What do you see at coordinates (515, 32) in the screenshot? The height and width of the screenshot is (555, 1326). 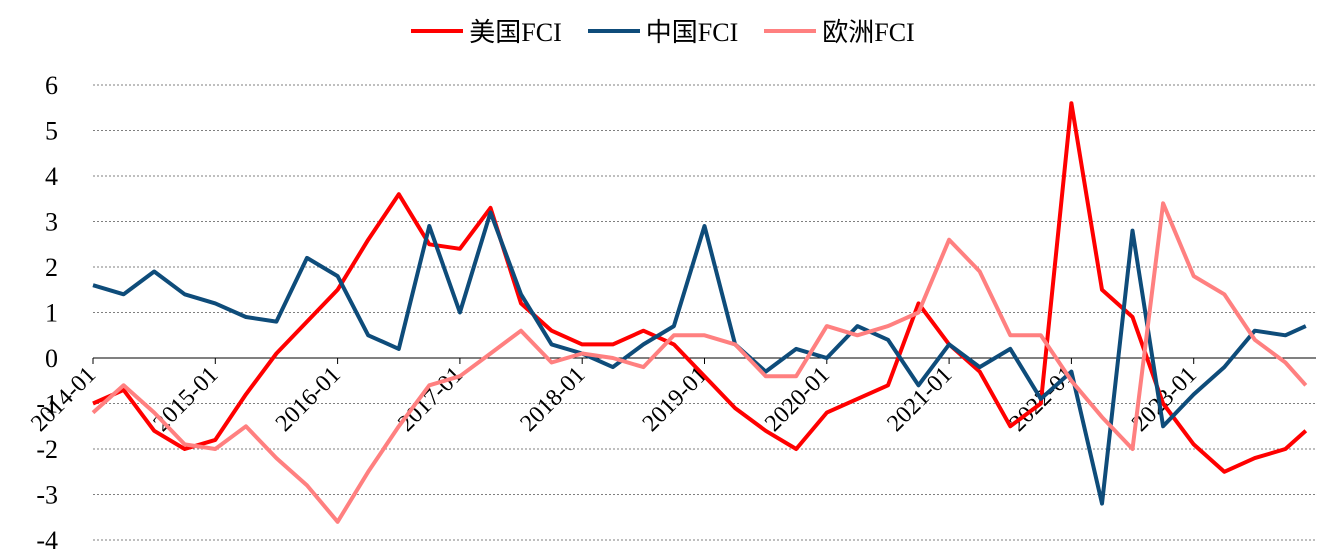 I see `legend-label-us: 美国FCI` at bounding box center [515, 32].